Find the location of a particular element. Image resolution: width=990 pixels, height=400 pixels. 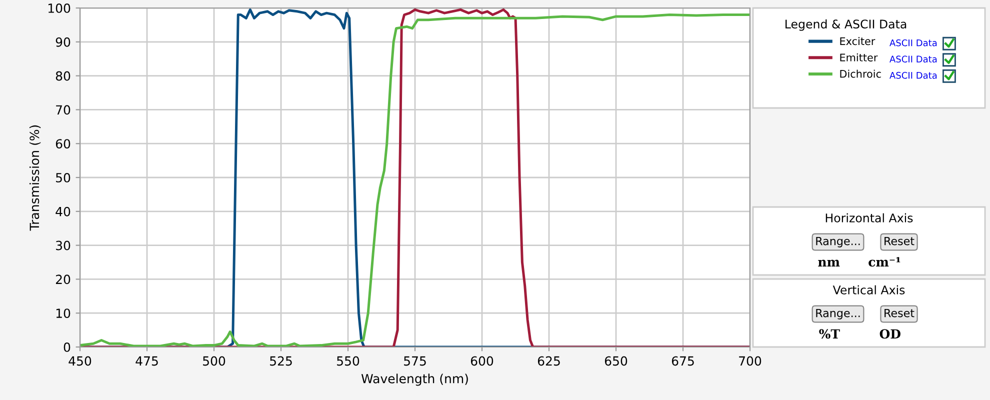

y-tick-label: 0 is located at coordinates (67, 347).